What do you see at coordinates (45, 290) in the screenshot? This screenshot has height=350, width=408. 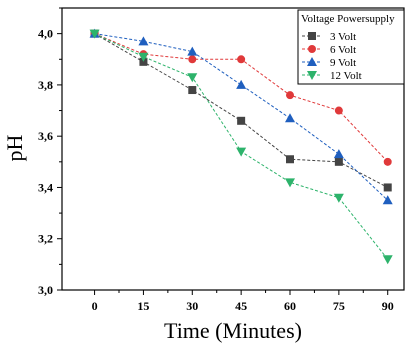 I see `y-tick-label: 3,0` at bounding box center [45, 290].